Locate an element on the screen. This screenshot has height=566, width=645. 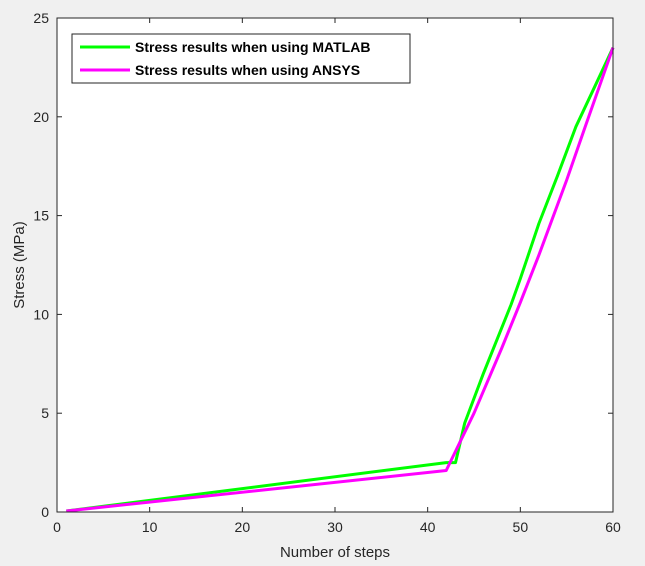
y-tick-labels: 0 5 10 15 20 25 is located at coordinates (41, 265).